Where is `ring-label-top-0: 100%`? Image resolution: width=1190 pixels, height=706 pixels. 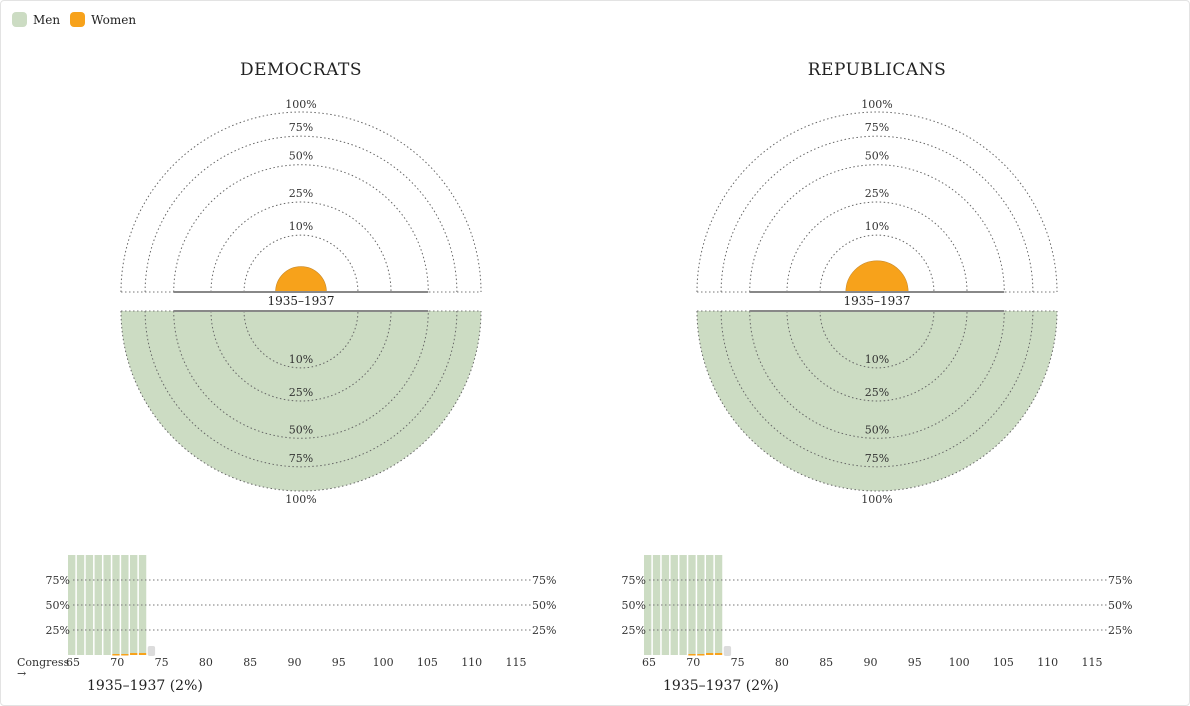 ring-label-top-0: 100% is located at coordinates (300, 104).